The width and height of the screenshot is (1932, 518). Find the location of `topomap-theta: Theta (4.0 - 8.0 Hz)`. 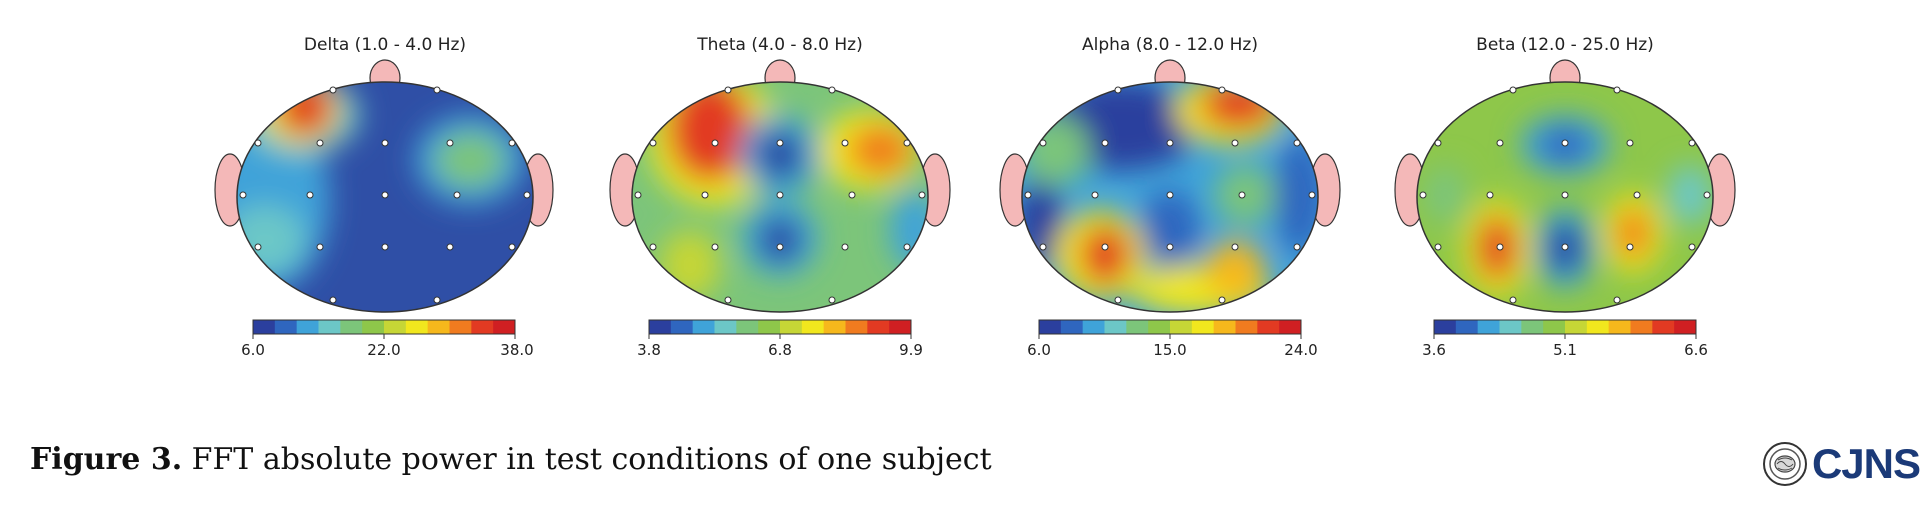

topomap-theta: Theta (4.0 - 8.0 Hz) is located at coordinates (780, 197).